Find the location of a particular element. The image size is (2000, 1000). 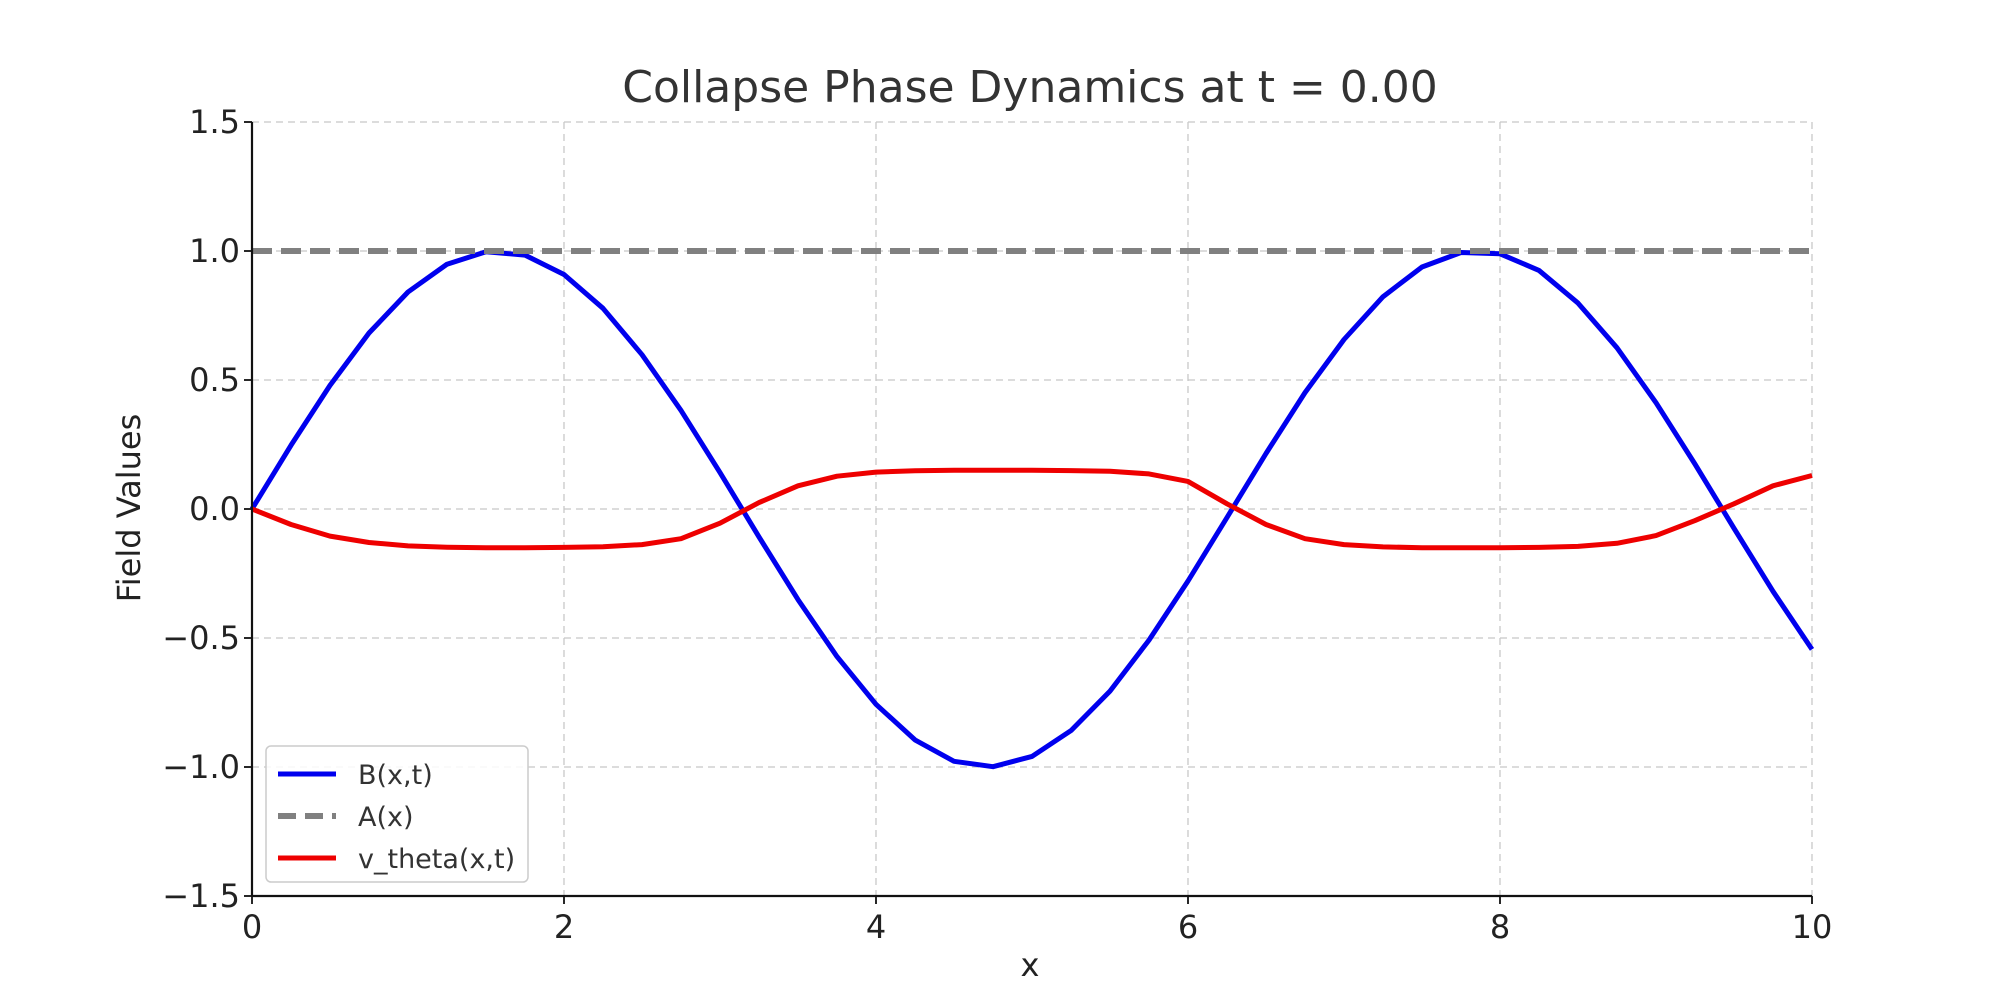

x-tick-label: 10 is located at coordinates (1812, 927).